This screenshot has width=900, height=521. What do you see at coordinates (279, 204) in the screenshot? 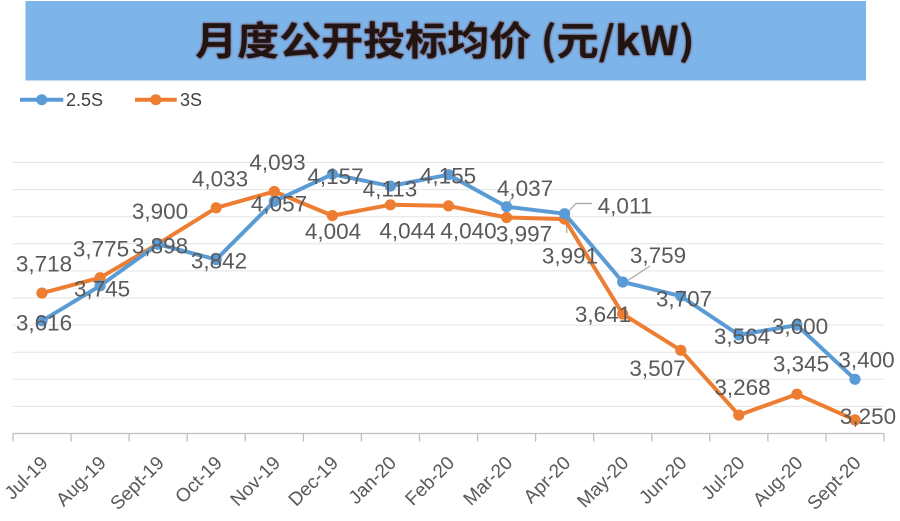
I see `svg-text: 4,057` at bounding box center [279, 204].